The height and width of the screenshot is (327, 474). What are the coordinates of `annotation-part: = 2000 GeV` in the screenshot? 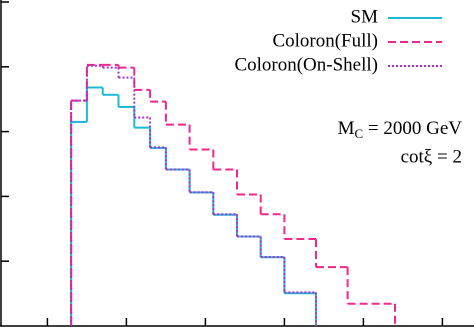 It's located at (412, 128).